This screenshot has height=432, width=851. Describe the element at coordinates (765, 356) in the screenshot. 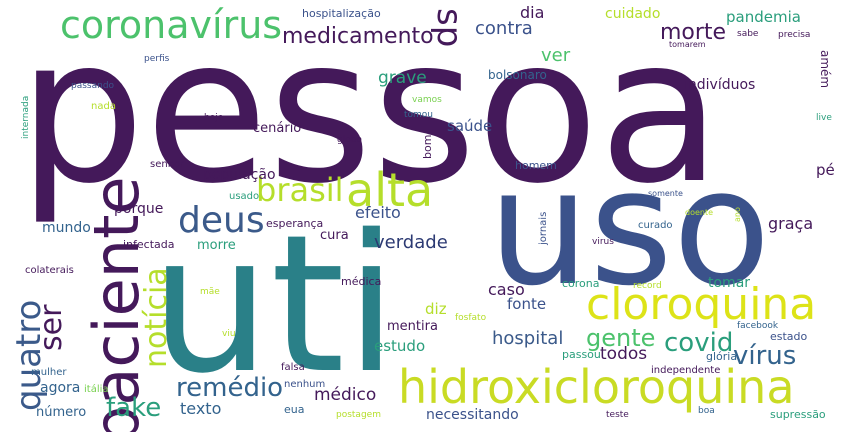

I see `word-virus: vírus` at that location.